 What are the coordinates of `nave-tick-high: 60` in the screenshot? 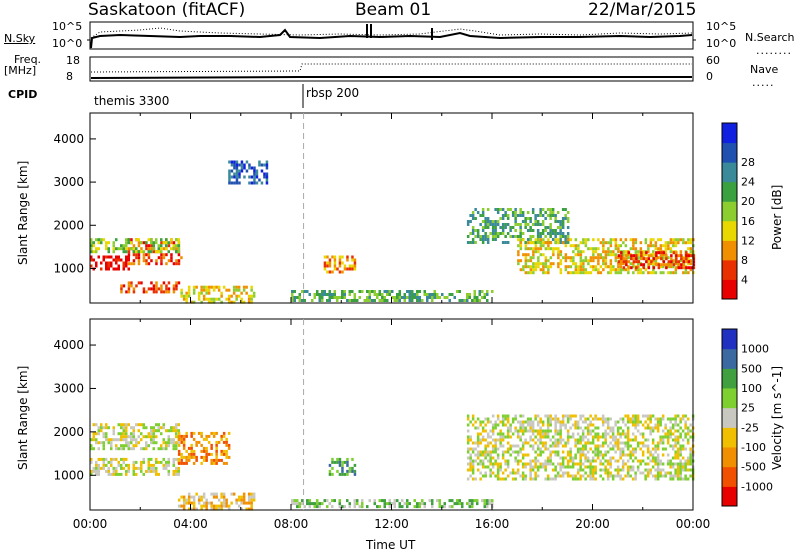 It's located at (713, 60).